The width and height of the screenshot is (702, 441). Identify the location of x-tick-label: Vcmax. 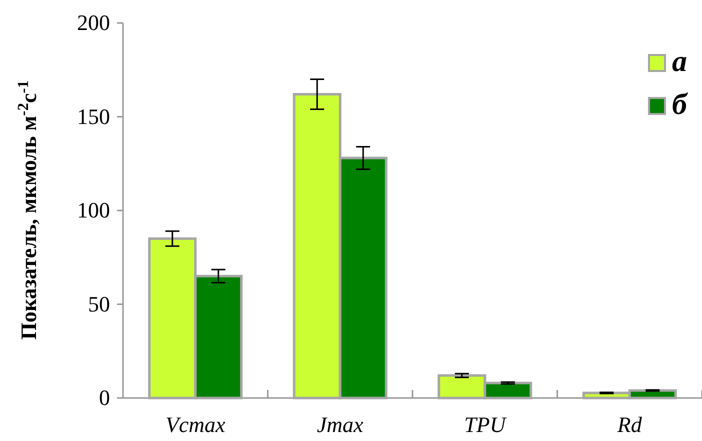
(195, 424).